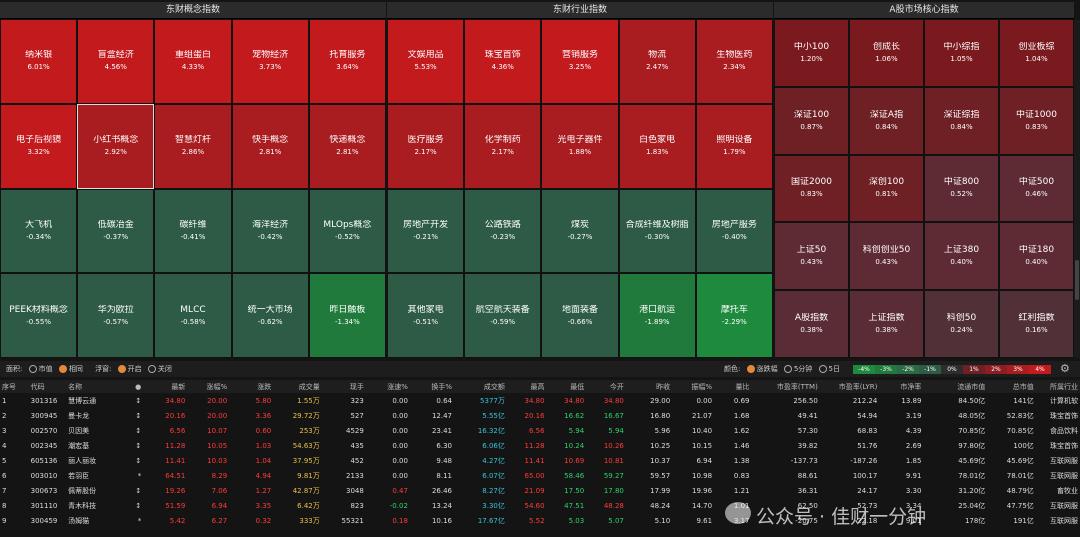 The width and height of the screenshot is (1080, 537). What do you see at coordinates (767, 369) in the screenshot?
I see `color-opt-change: 涨跌幅` at bounding box center [767, 369].